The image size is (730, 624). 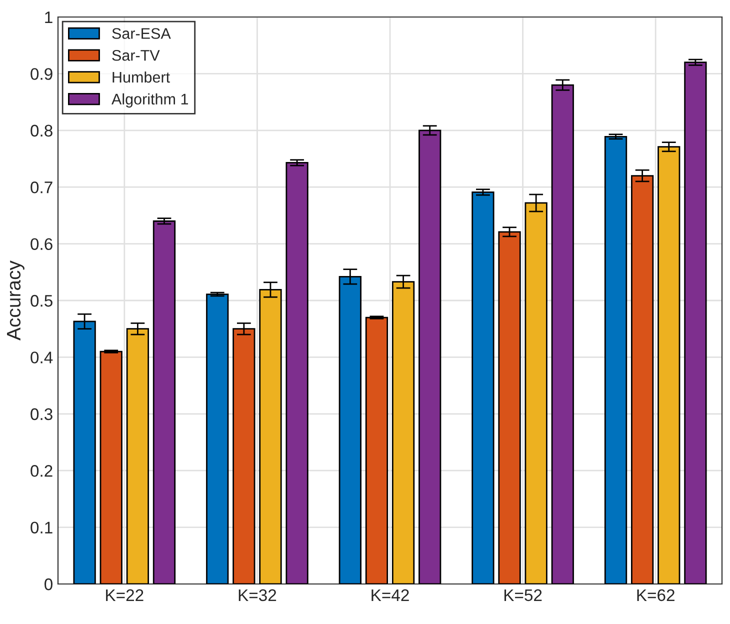 What do you see at coordinates (150, 100) in the screenshot?
I see `legend-label: Algorithm 1` at bounding box center [150, 100].